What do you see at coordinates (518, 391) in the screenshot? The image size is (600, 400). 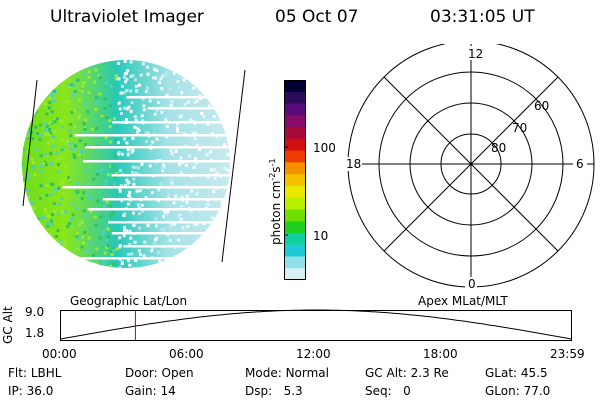 I see `glon-info: GLon: 77.0` at bounding box center [518, 391].